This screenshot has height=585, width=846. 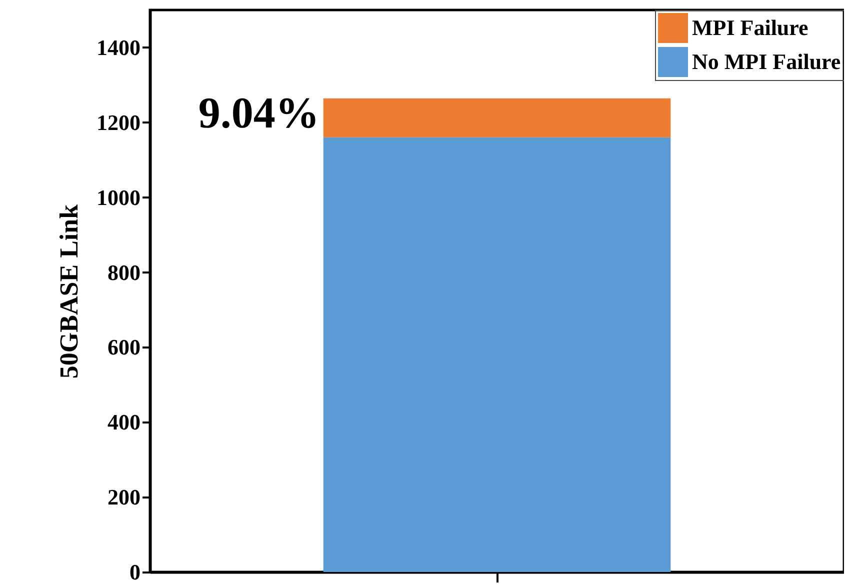 I want to click on y-tick-label: 0, so click(x=135, y=572).